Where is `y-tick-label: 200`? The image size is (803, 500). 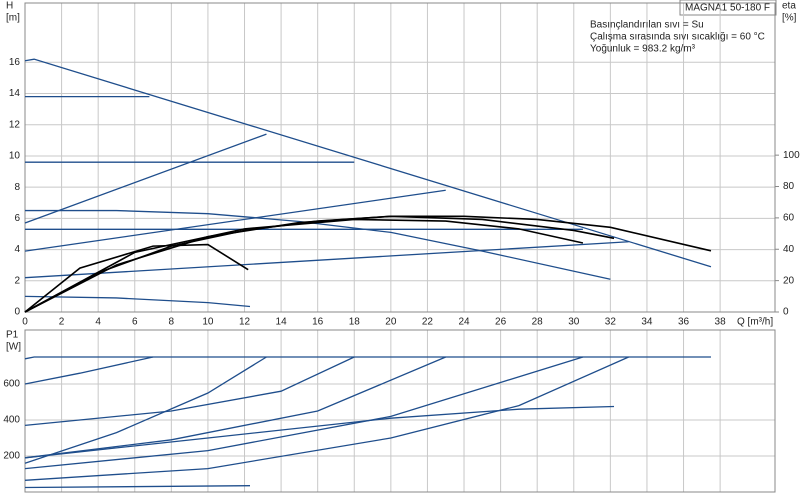
y-tick-label: 200 is located at coordinates (11, 456).